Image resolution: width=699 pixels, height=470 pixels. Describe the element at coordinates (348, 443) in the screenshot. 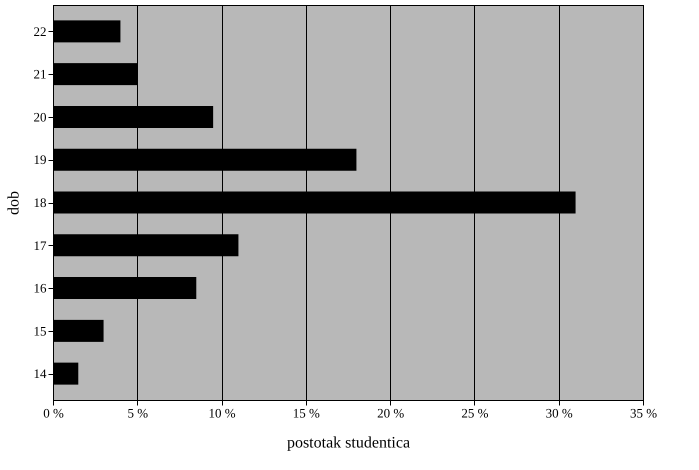

I see `x-axis-title: postotak studentica` at that location.